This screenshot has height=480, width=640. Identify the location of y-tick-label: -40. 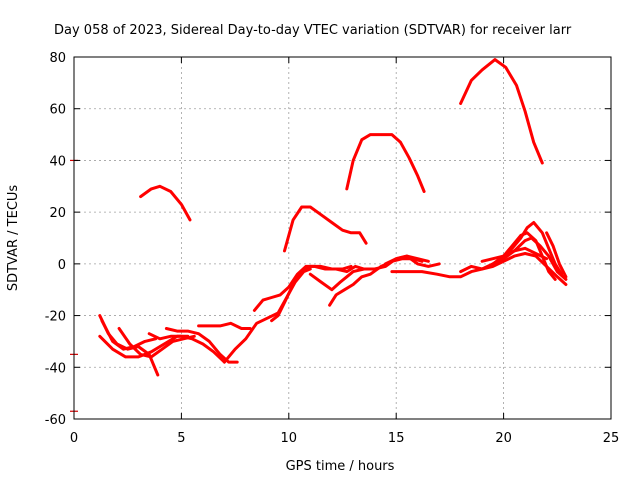
(55, 368).